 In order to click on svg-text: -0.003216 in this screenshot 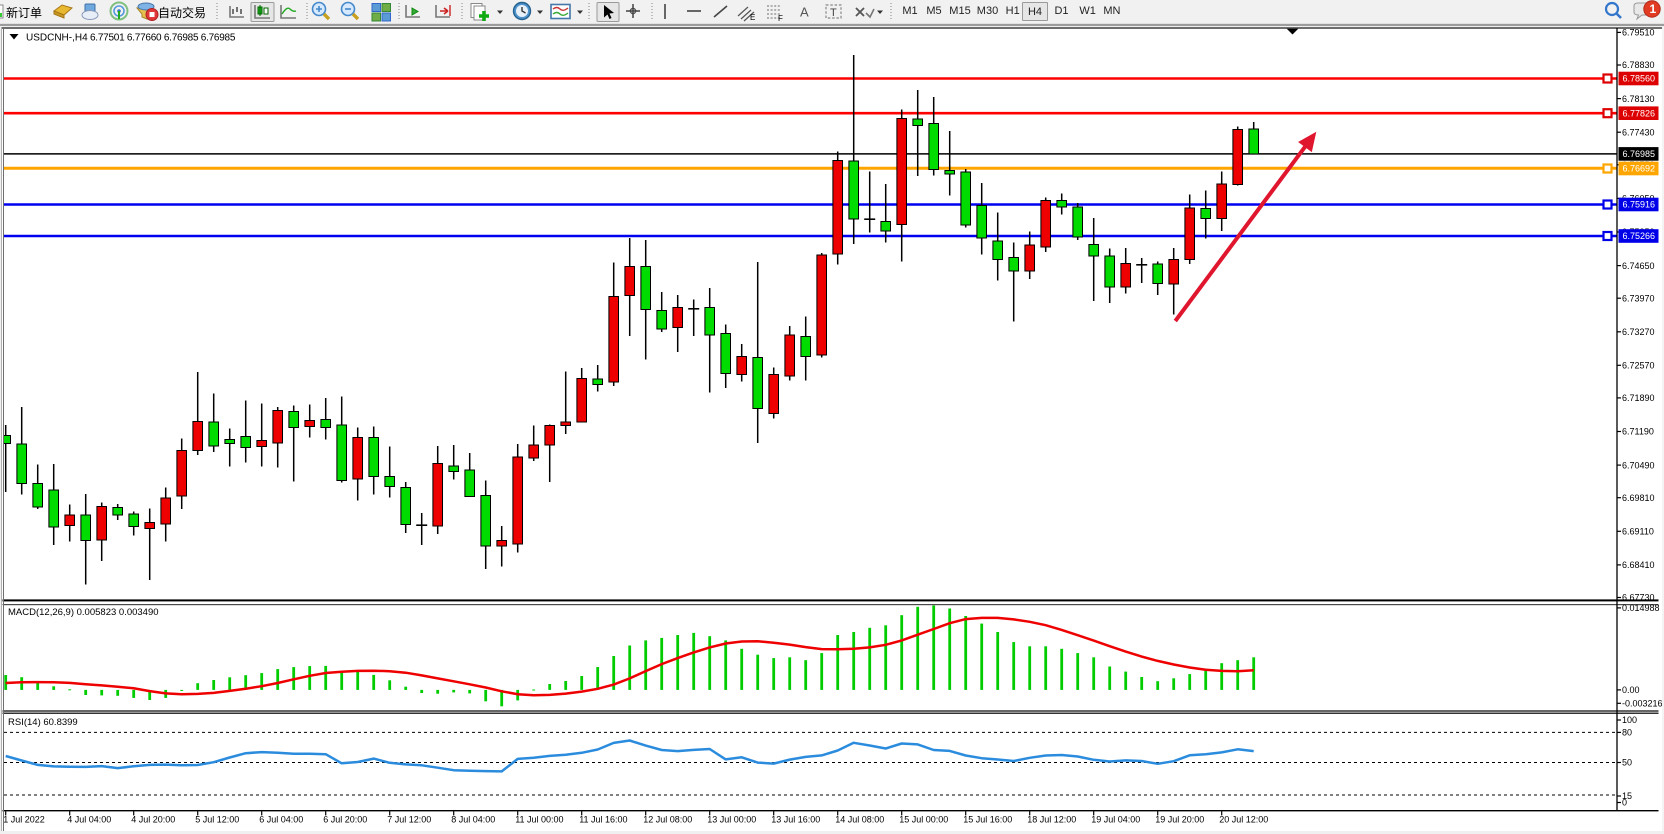, I will do `click(1642, 704)`.